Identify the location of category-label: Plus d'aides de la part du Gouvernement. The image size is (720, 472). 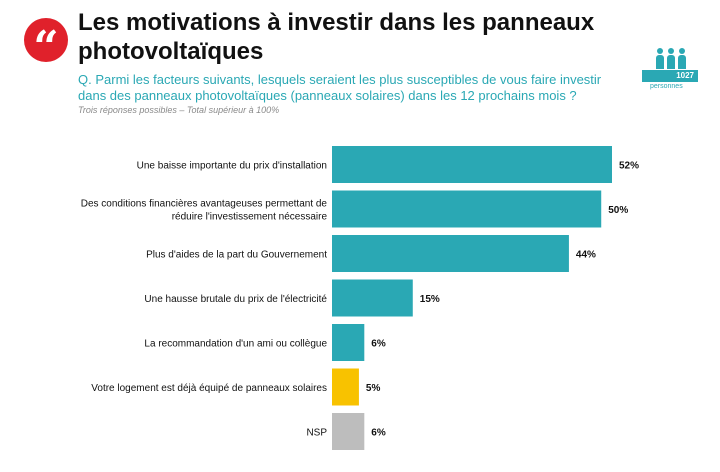
(236, 255).